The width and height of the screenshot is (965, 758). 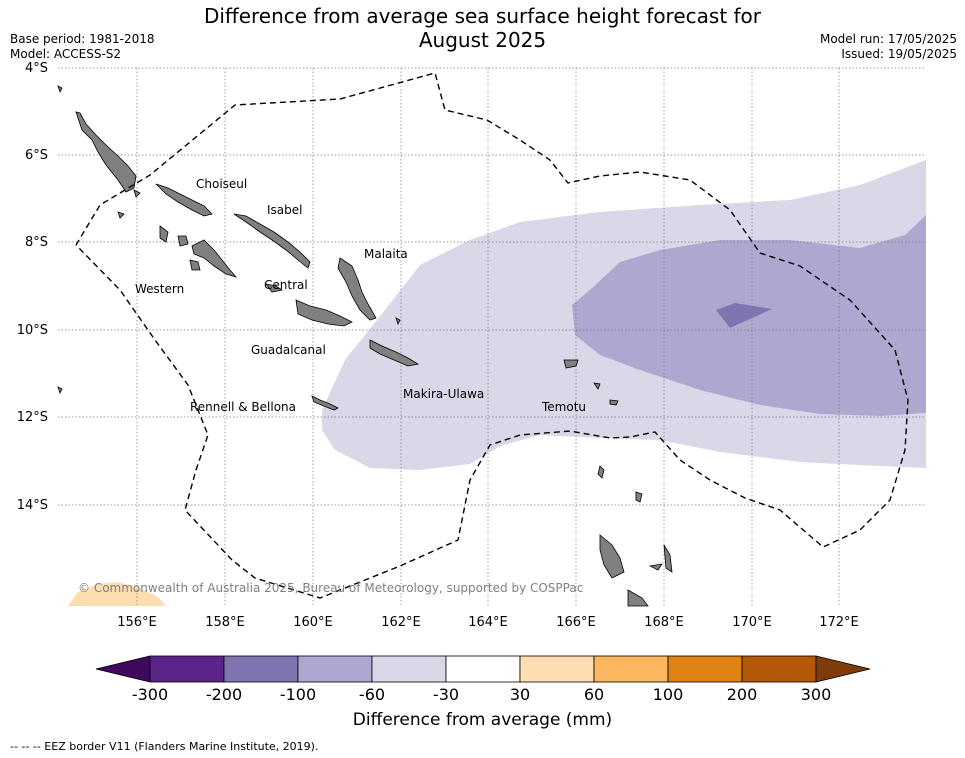 I want to click on issued-date: Issued: 19/05/2025, so click(x=899, y=54).